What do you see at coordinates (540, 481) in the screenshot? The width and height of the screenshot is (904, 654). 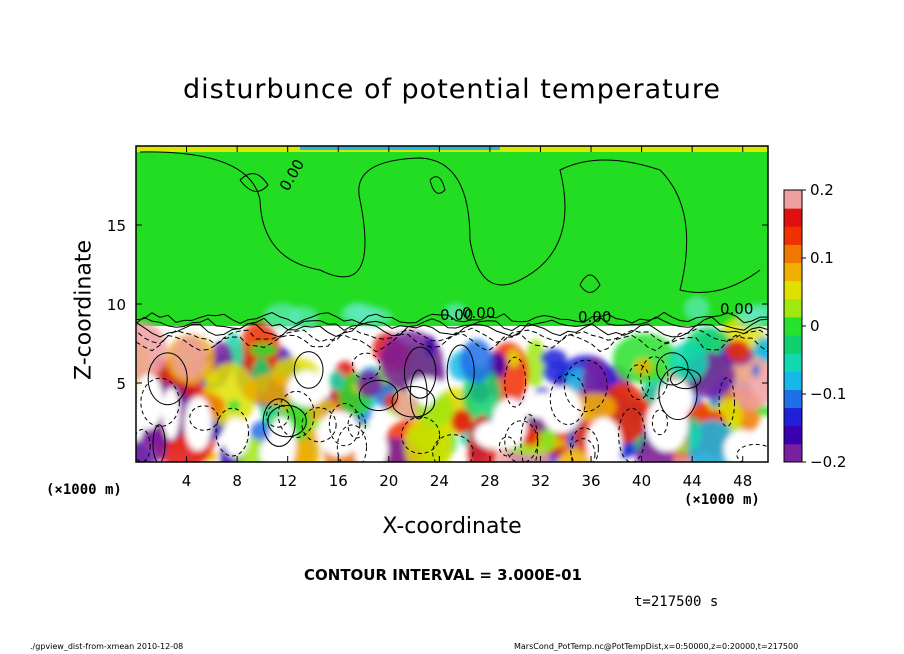 I see `x-tick-label: 32` at bounding box center [540, 481].